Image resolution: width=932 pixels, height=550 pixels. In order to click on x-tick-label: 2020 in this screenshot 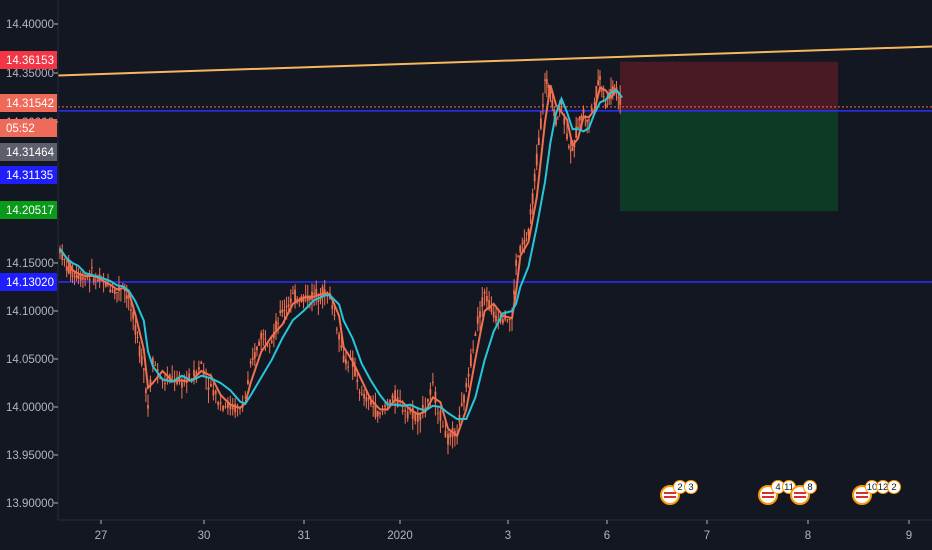, I will do `click(400, 536)`.